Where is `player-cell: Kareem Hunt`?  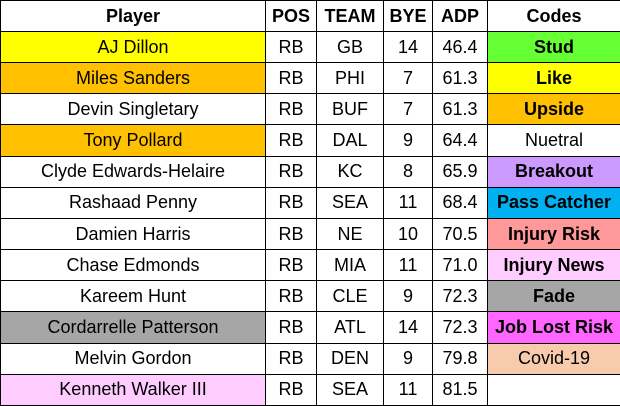
player-cell: Kareem Hunt is located at coordinates (133, 296).